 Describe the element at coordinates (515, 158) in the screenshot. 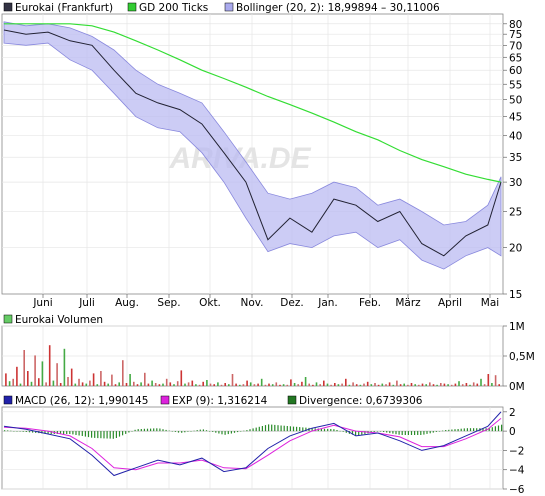

I see `price-y-tick-label: 35` at that location.